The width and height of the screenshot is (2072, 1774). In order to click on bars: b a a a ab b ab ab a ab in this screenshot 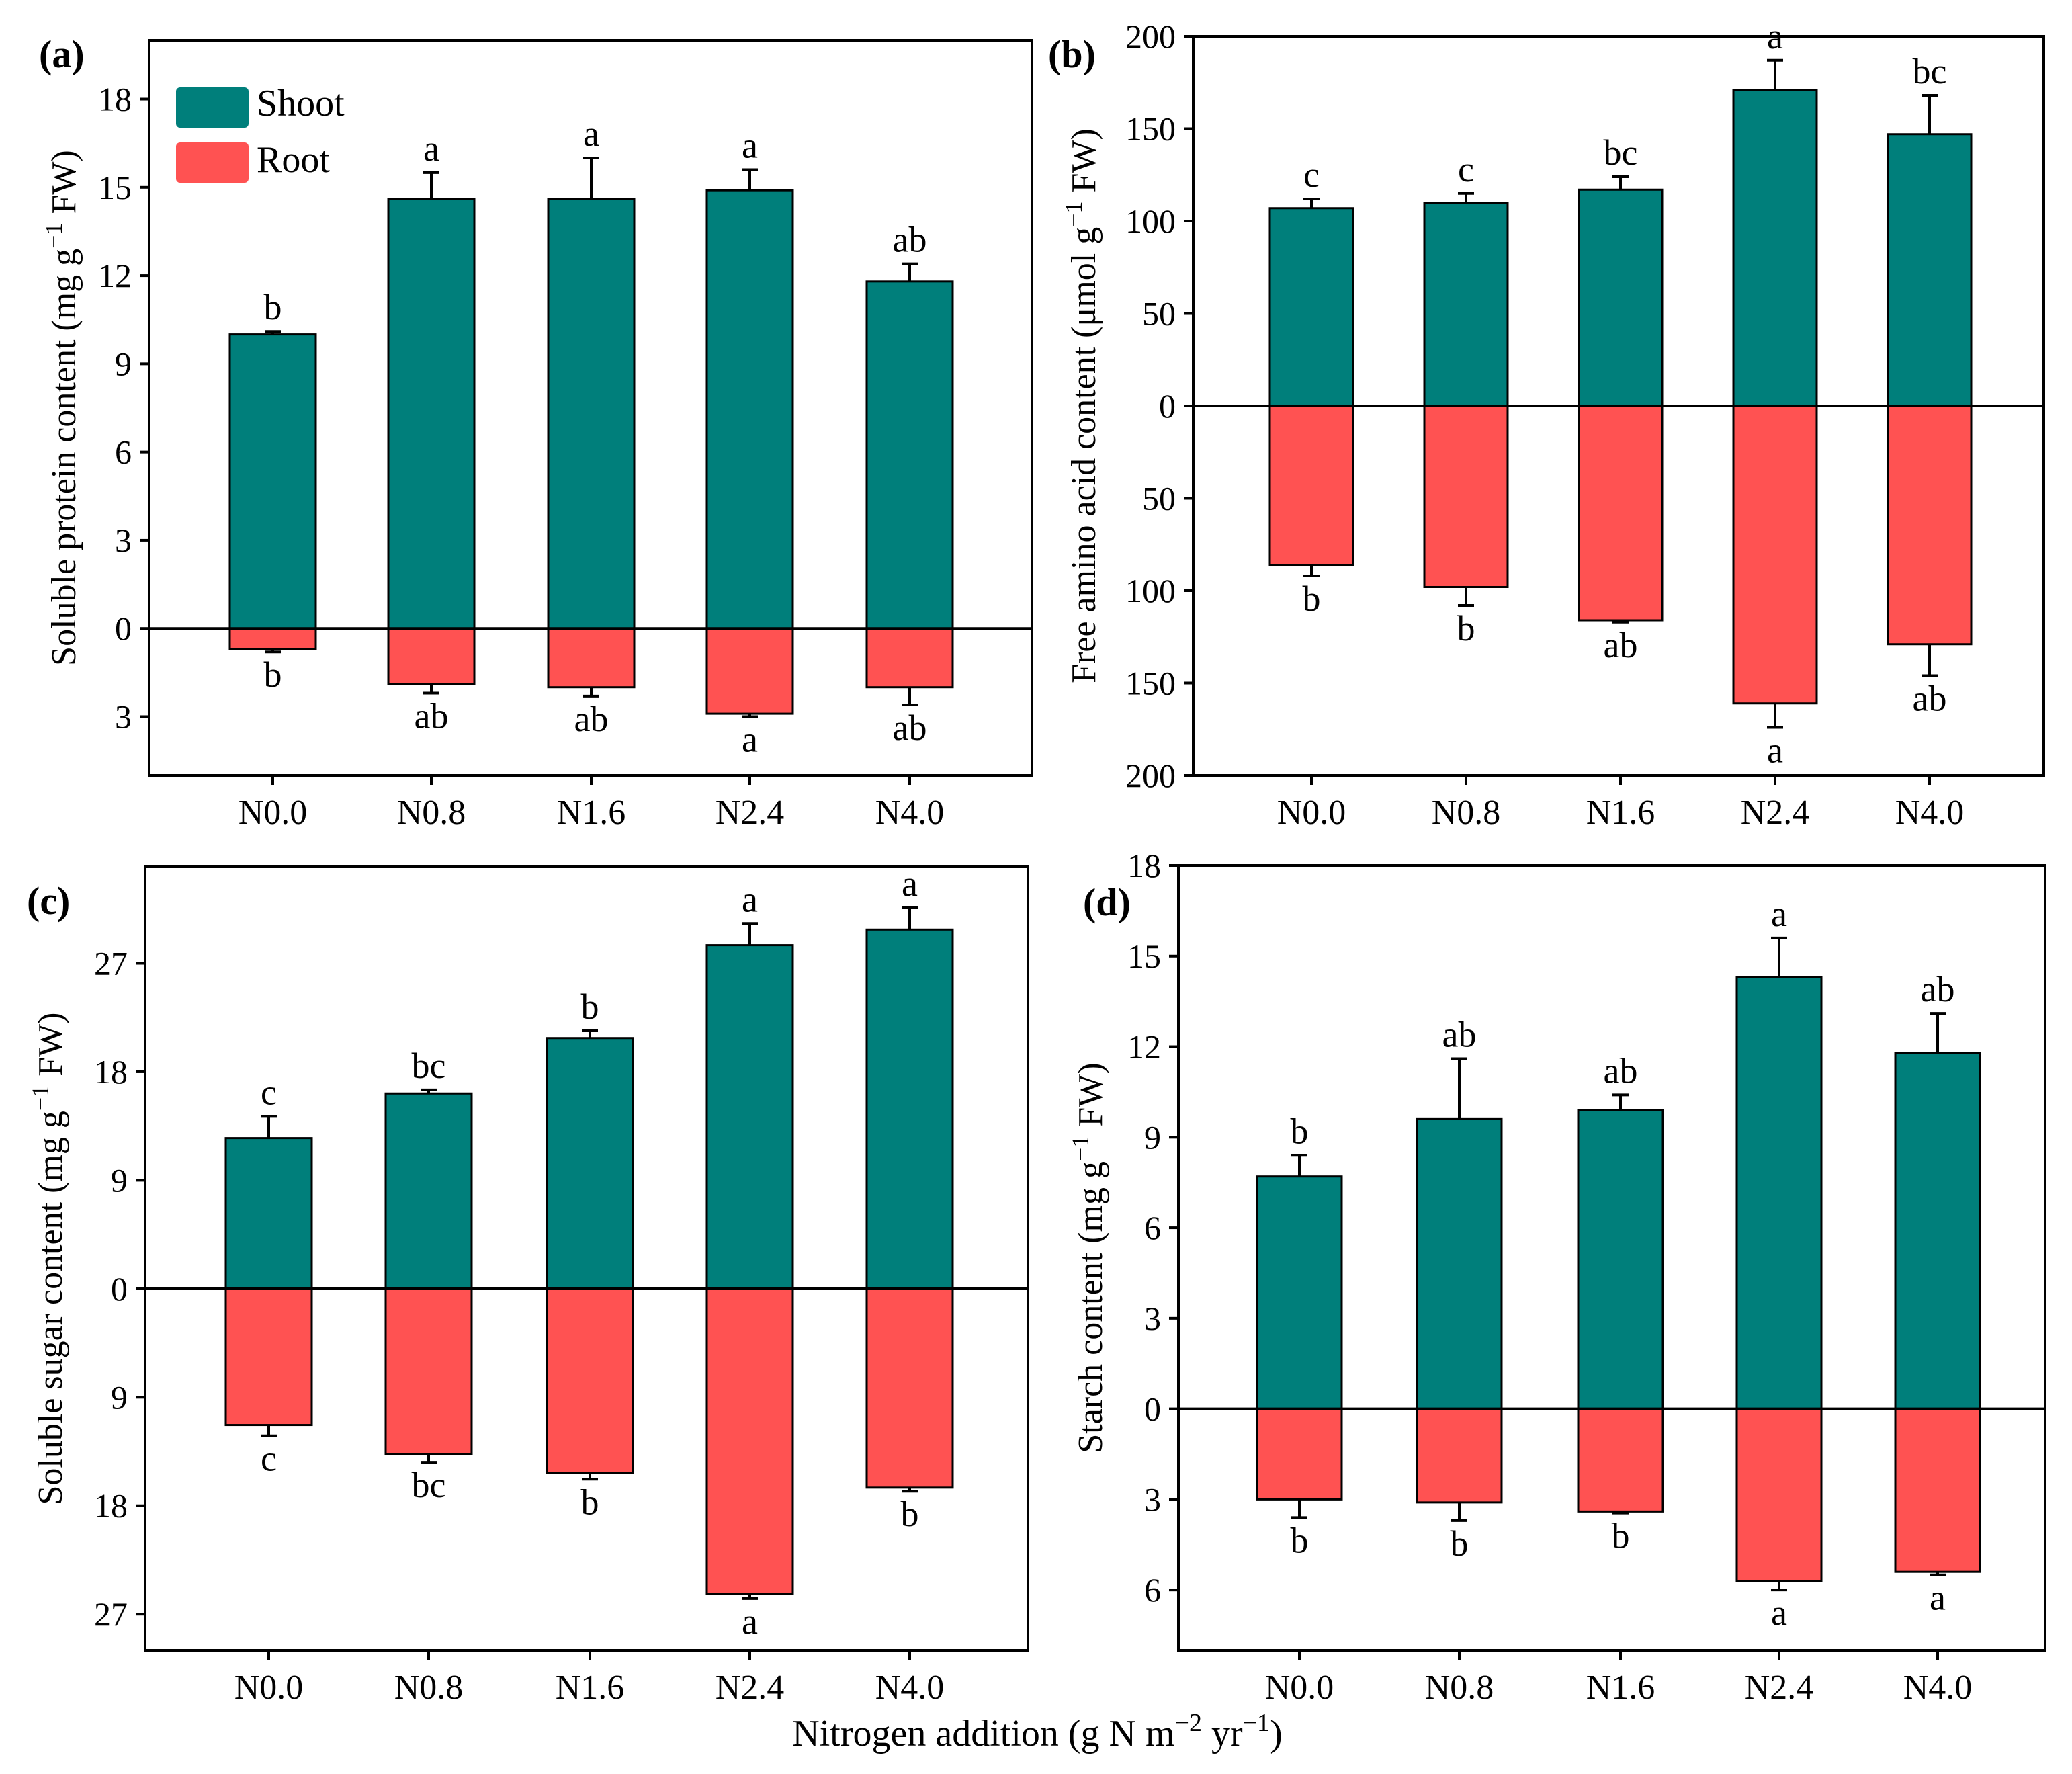, I will do `click(591, 436)`.